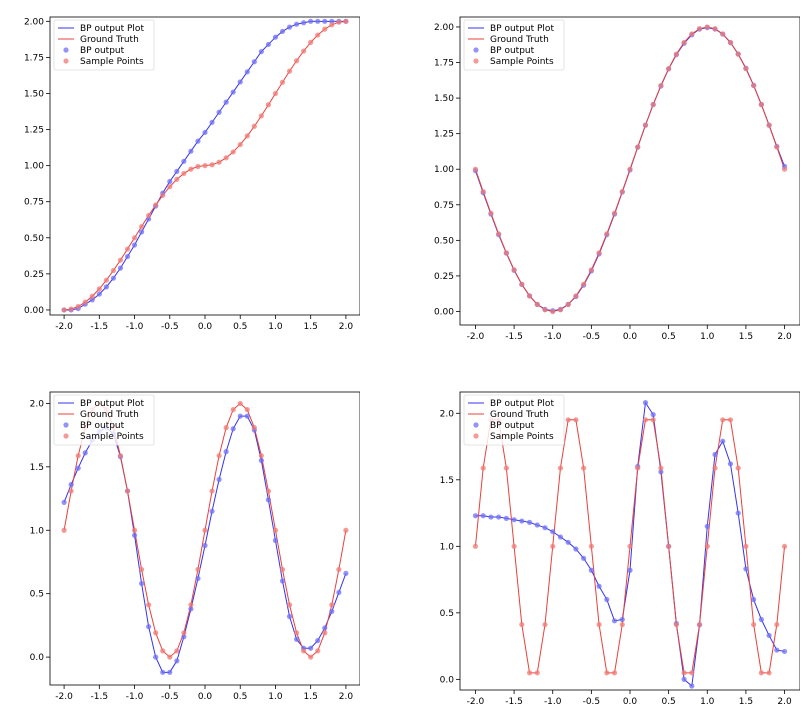 Image resolution: width=812 pixels, height=725 pixels. Describe the element at coordinates (707, 336) in the screenshot. I see `x-tick-label: 1.0` at that location.